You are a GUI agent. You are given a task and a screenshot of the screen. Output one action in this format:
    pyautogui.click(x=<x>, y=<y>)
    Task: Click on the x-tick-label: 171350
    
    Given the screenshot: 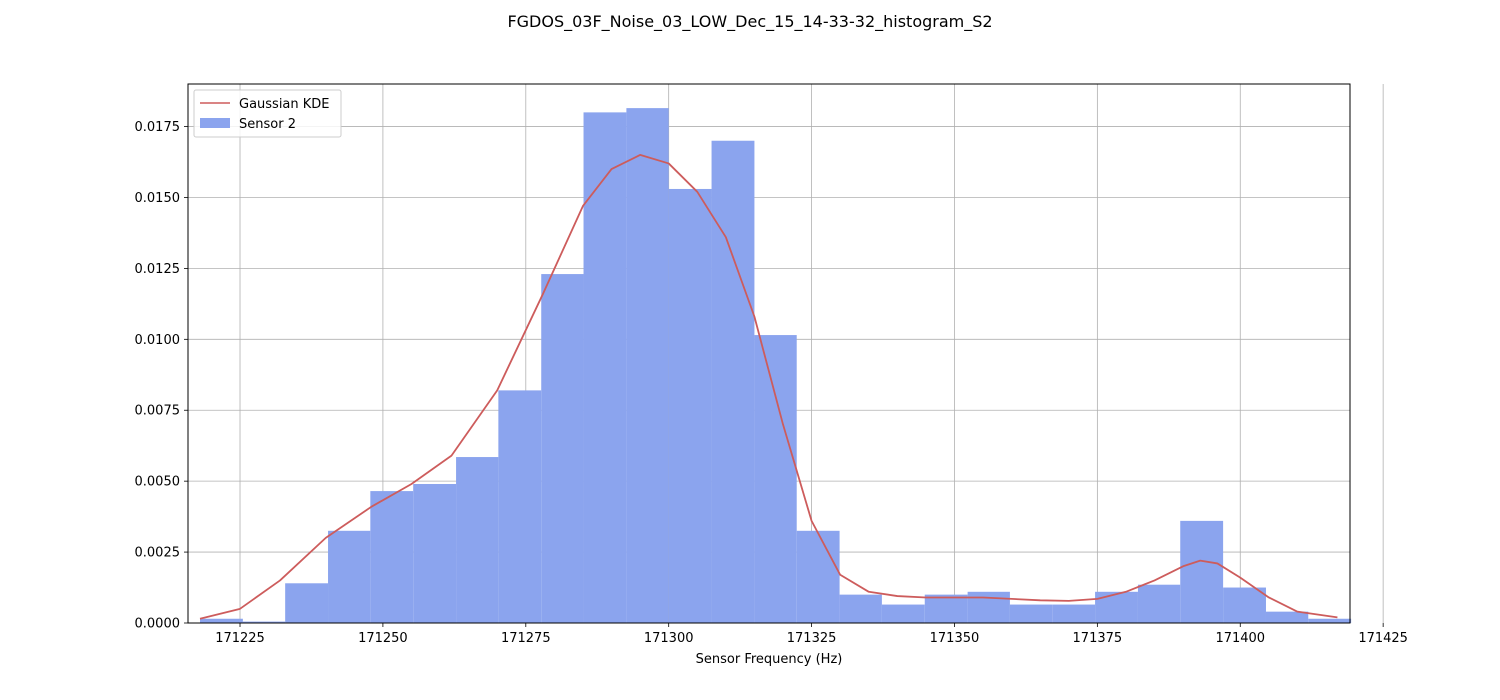 What is the action you would take?
    pyautogui.click(x=955, y=638)
    